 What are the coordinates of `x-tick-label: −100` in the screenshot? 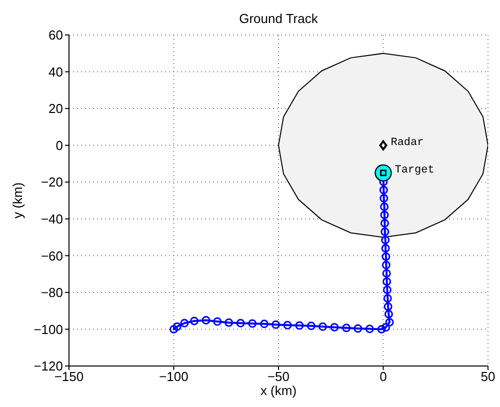 It's located at (173, 376).